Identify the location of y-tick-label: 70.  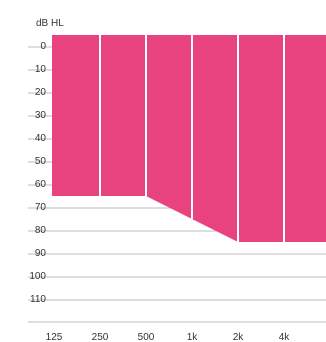
(41, 207).